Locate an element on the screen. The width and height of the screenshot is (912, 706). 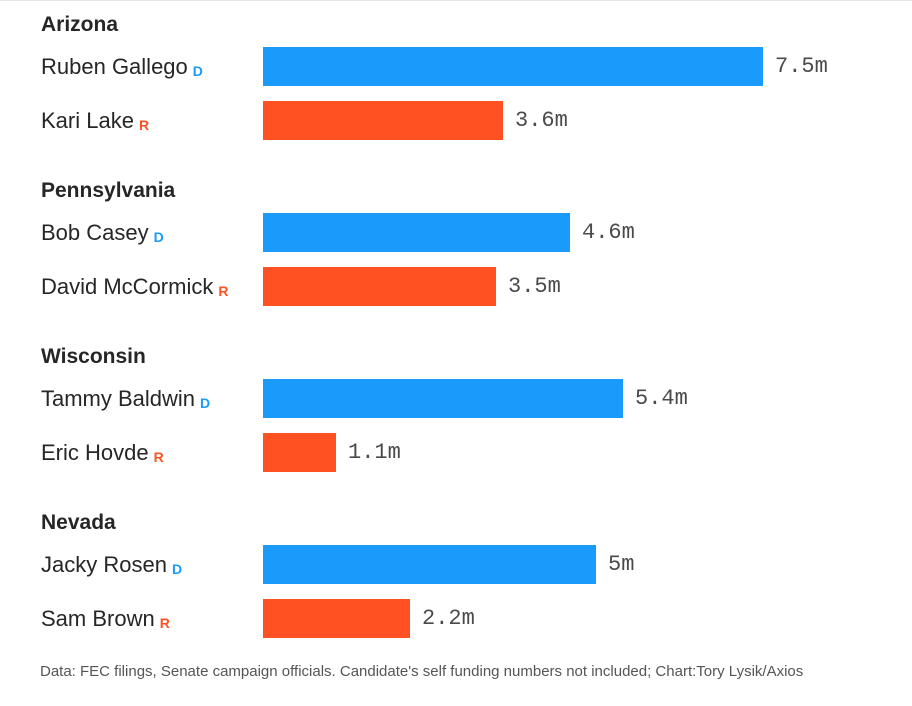
value-label: 2.2m is located at coordinates (448, 618).